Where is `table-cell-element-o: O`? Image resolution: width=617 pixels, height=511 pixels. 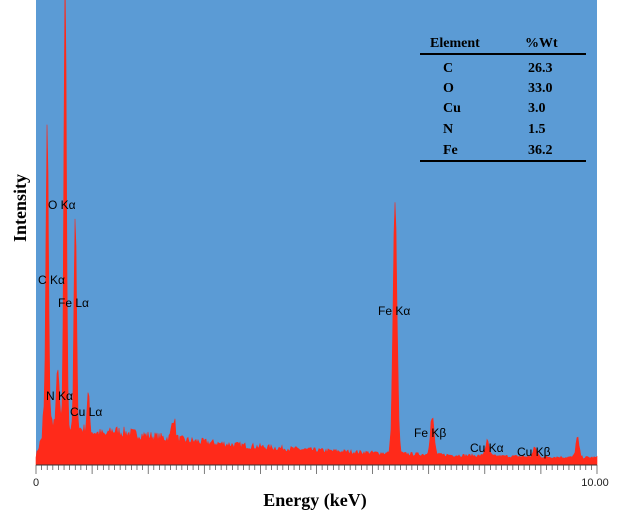 table-cell-element-o: O is located at coordinates (448, 88).